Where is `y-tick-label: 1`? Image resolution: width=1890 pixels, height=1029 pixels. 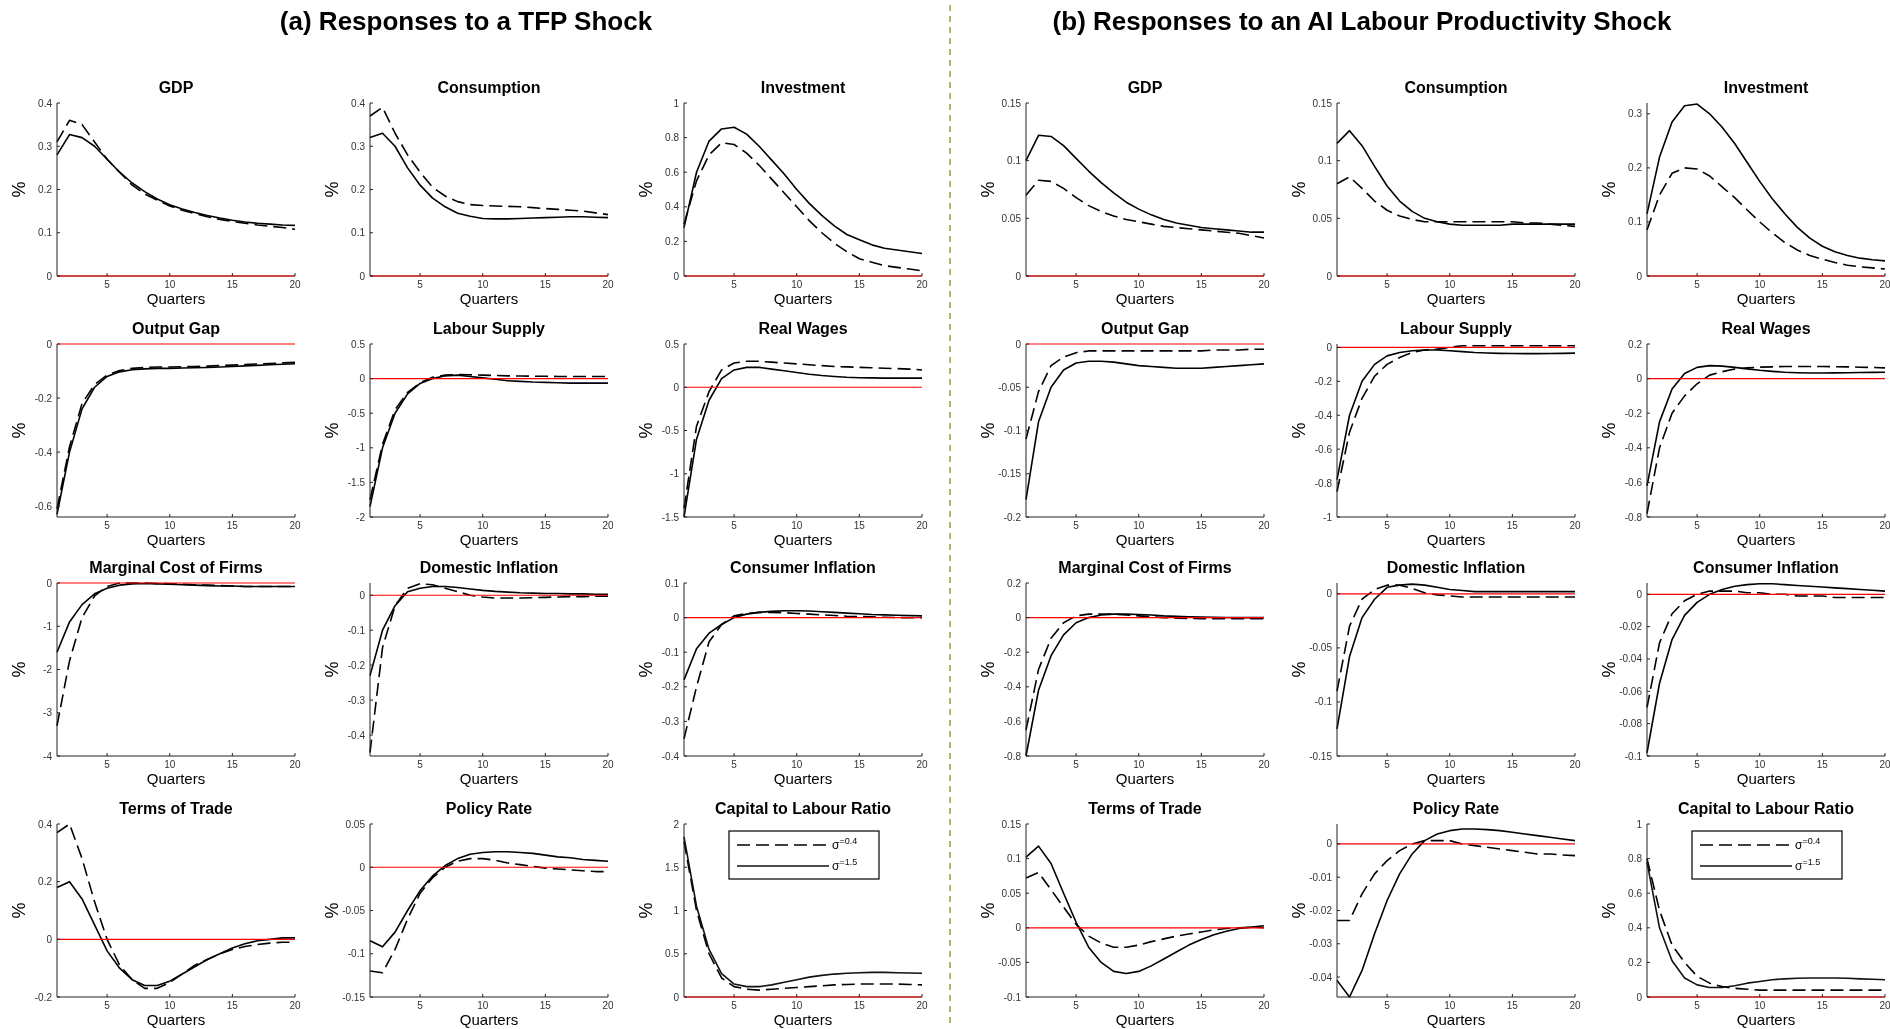 y-tick-label: 1 is located at coordinates (676, 103).